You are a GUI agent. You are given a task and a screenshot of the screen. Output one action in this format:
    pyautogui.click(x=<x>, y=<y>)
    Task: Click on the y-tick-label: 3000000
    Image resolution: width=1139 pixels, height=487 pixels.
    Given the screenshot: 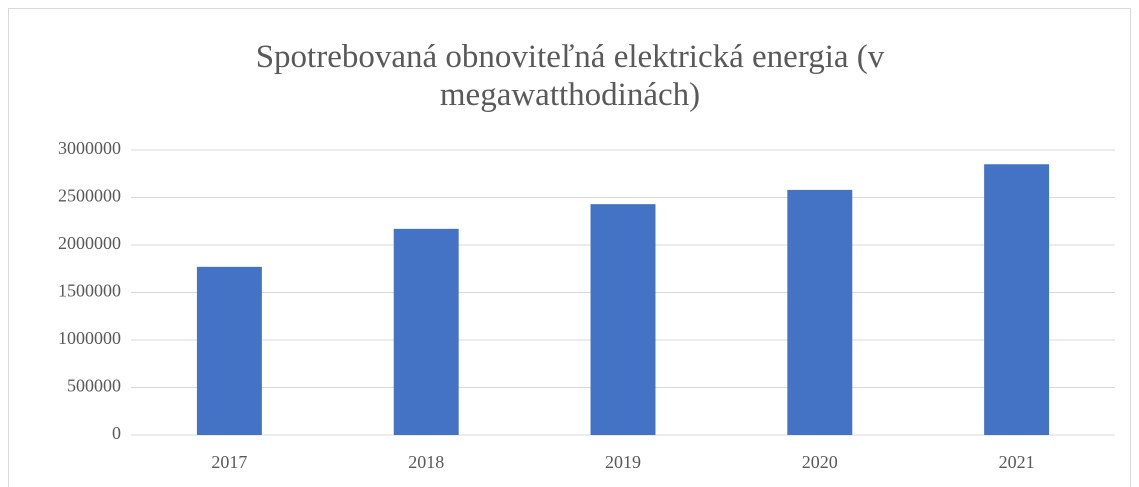 What is the action you would take?
    pyautogui.click(x=89, y=148)
    